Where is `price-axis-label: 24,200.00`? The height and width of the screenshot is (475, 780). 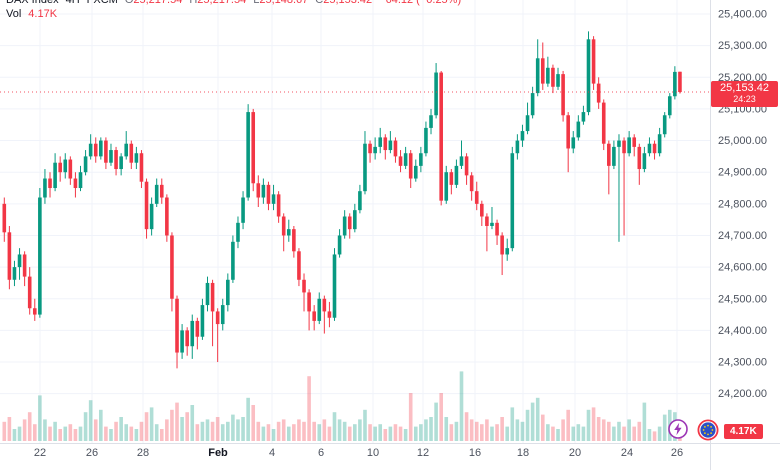 price-axis-label: 24,200.00 is located at coordinates (742, 394).